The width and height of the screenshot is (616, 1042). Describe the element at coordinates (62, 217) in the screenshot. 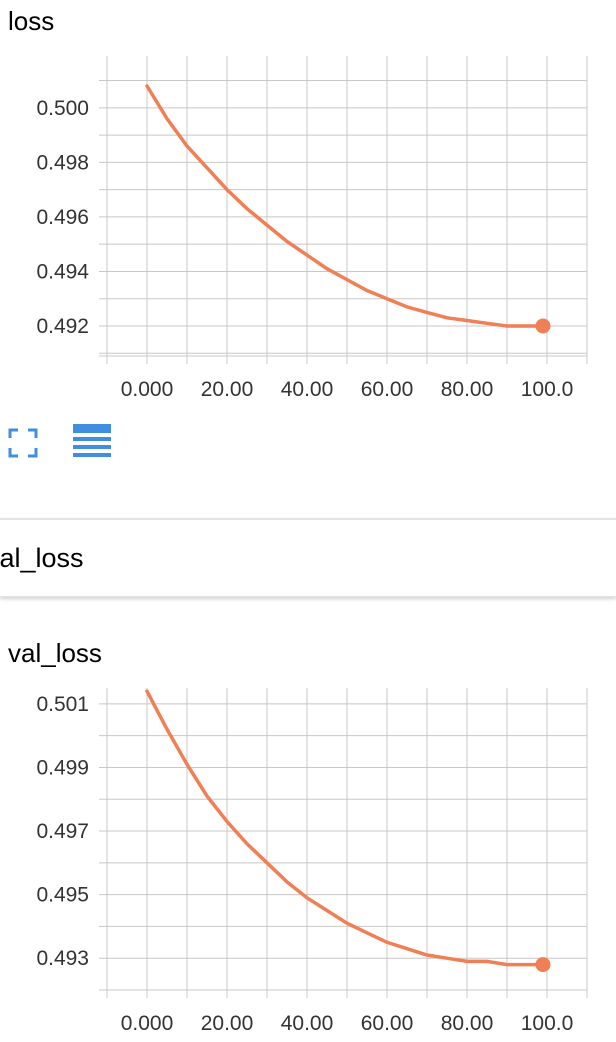

I see `y-tick-label: 0.496` at that location.